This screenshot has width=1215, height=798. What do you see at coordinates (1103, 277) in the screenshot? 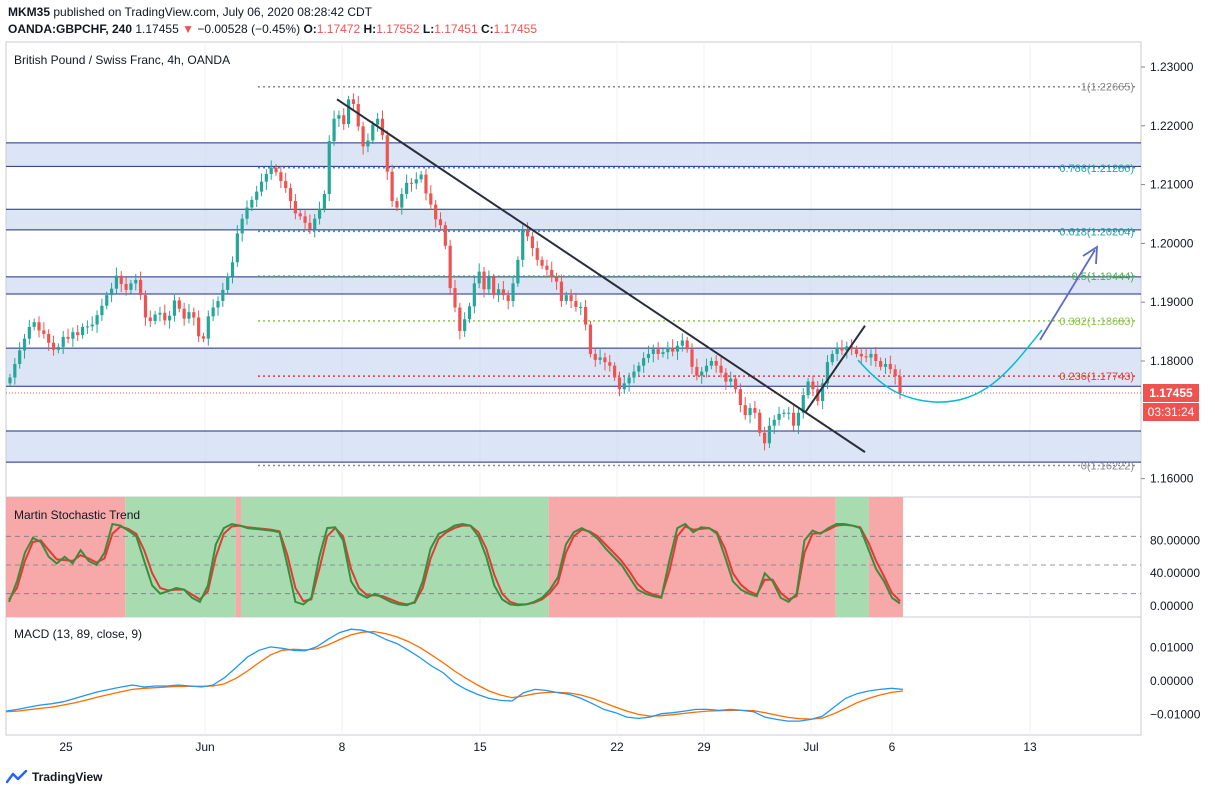
I see `fib-label-3: 0.5(1.19444)` at bounding box center [1103, 277].